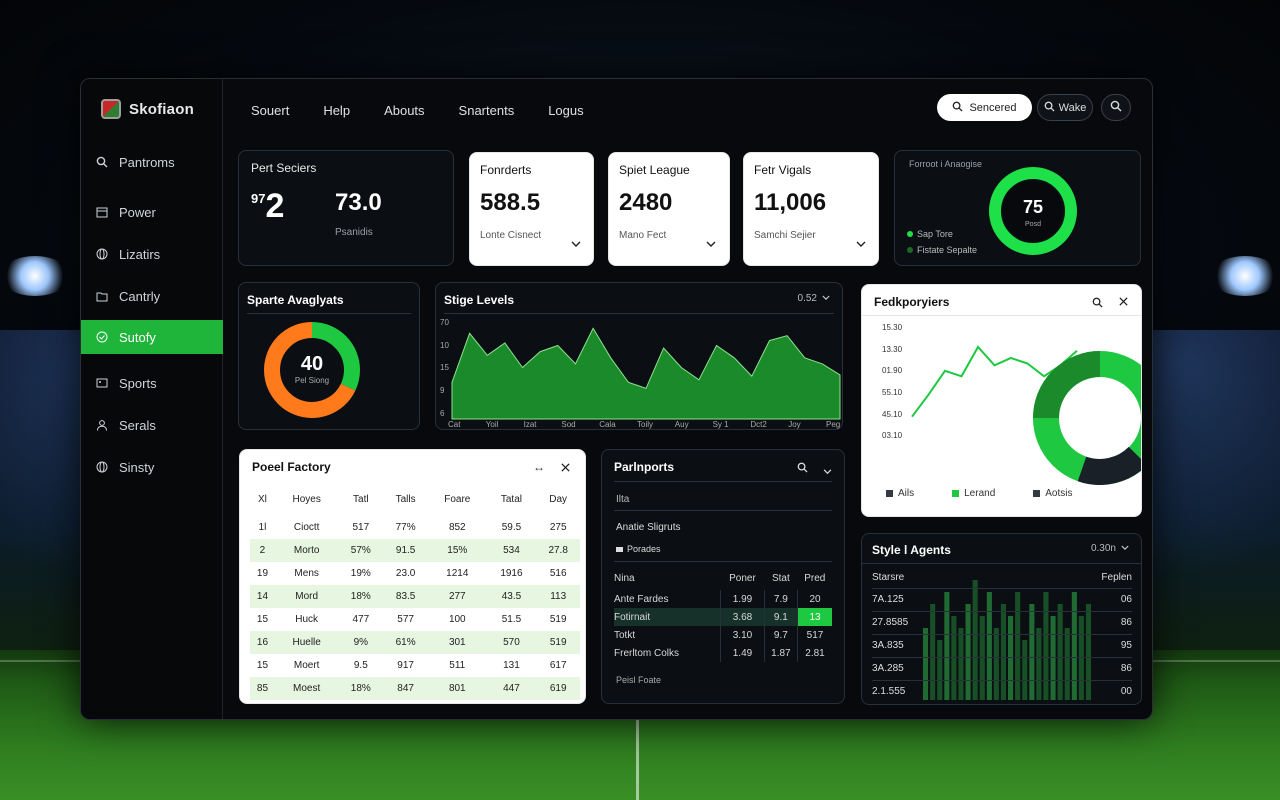 The width and height of the screenshot is (1280, 800). What do you see at coordinates (346, 208) in the screenshot?
I see `stat-card-pert-seciers: Pert Seciers 972 73.0 Psanidis` at bounding box center [346, 208].